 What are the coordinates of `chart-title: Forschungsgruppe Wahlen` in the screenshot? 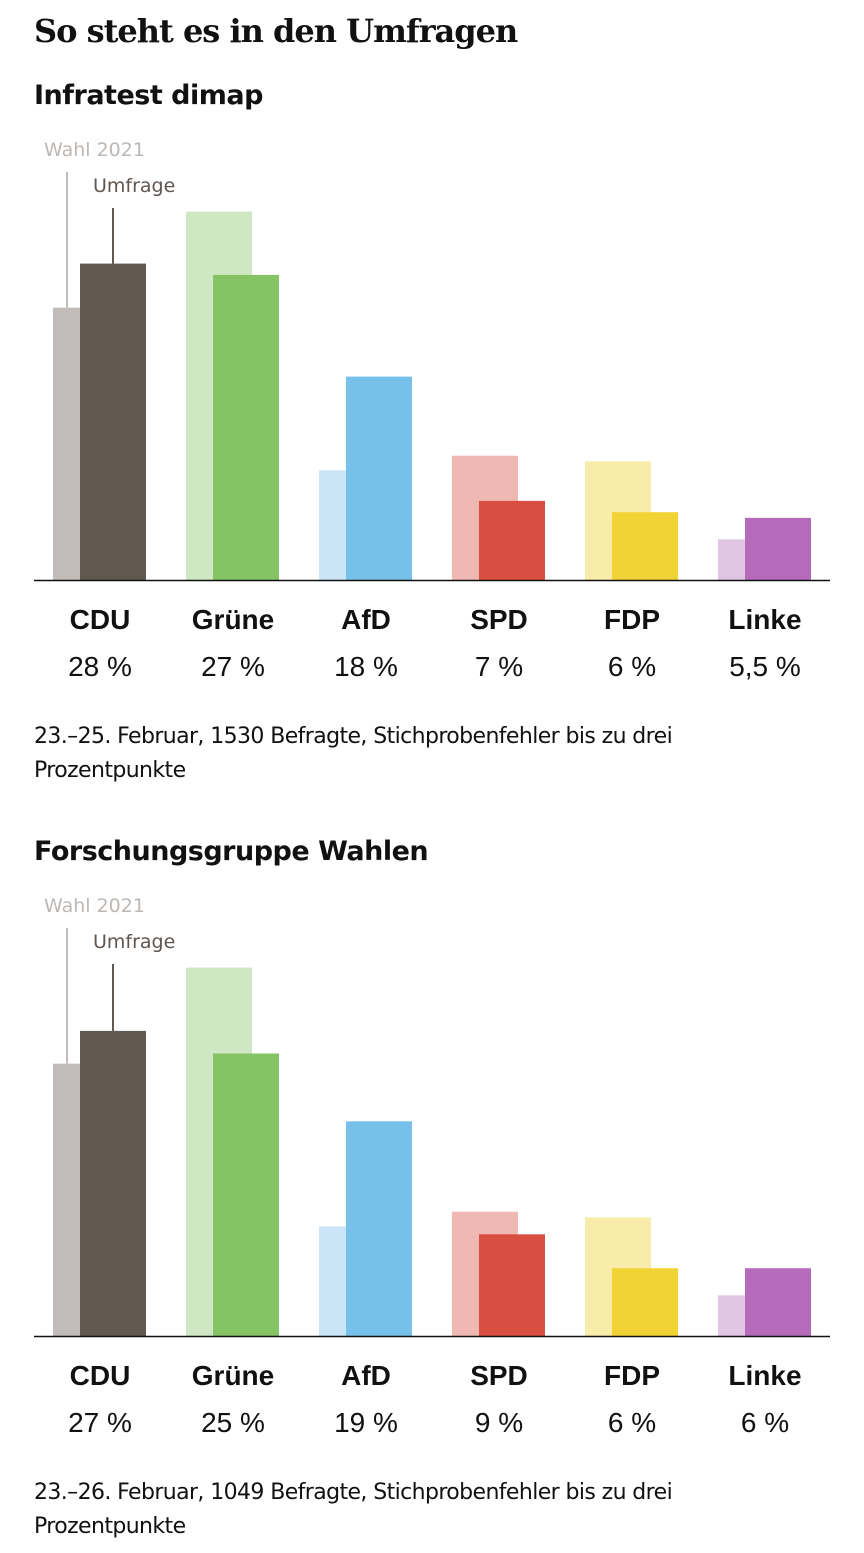 It's located at (231, 851).